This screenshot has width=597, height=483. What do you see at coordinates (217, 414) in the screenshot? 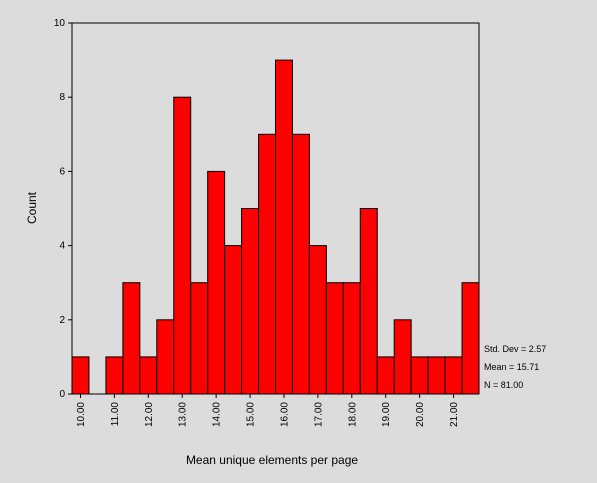
I see `x-tick-label-14.00: 14.00` at bounding box center [217, 414].